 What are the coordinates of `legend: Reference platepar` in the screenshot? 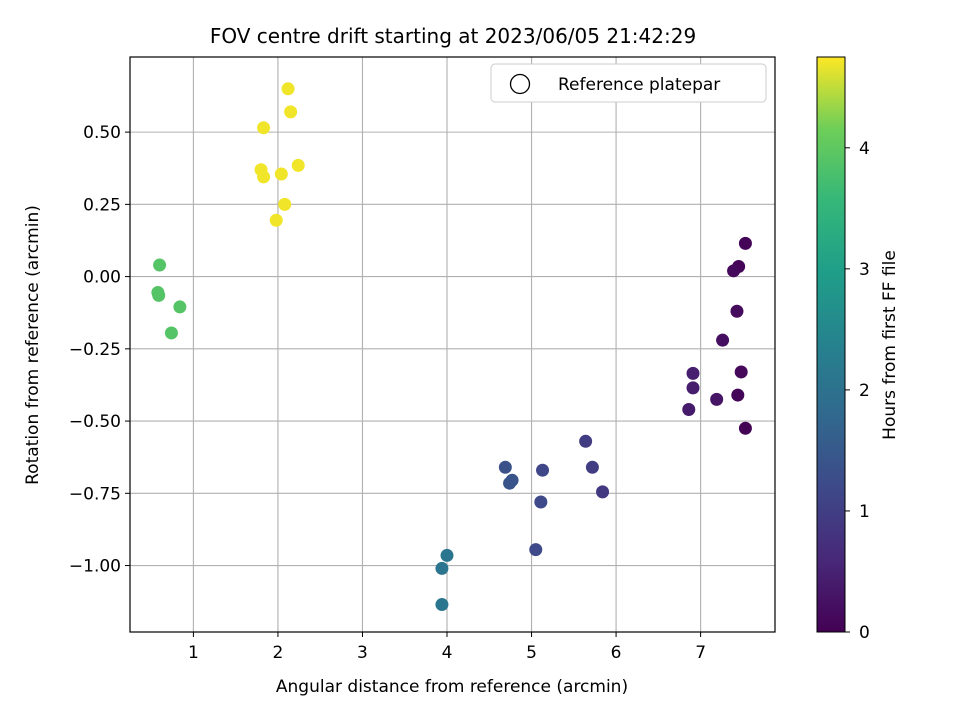 It's located at (628, 83).